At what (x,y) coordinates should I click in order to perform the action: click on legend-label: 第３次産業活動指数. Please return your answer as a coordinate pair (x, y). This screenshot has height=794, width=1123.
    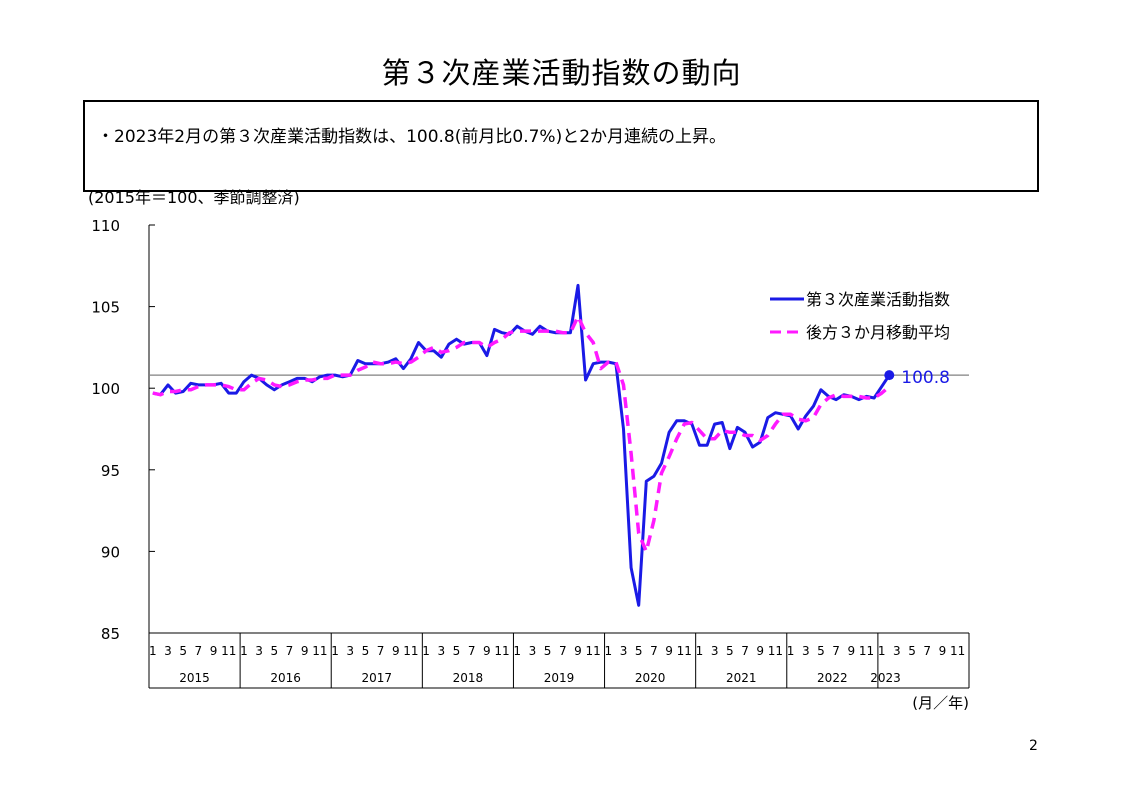
    Looking at the image, I should click on (878, 299).